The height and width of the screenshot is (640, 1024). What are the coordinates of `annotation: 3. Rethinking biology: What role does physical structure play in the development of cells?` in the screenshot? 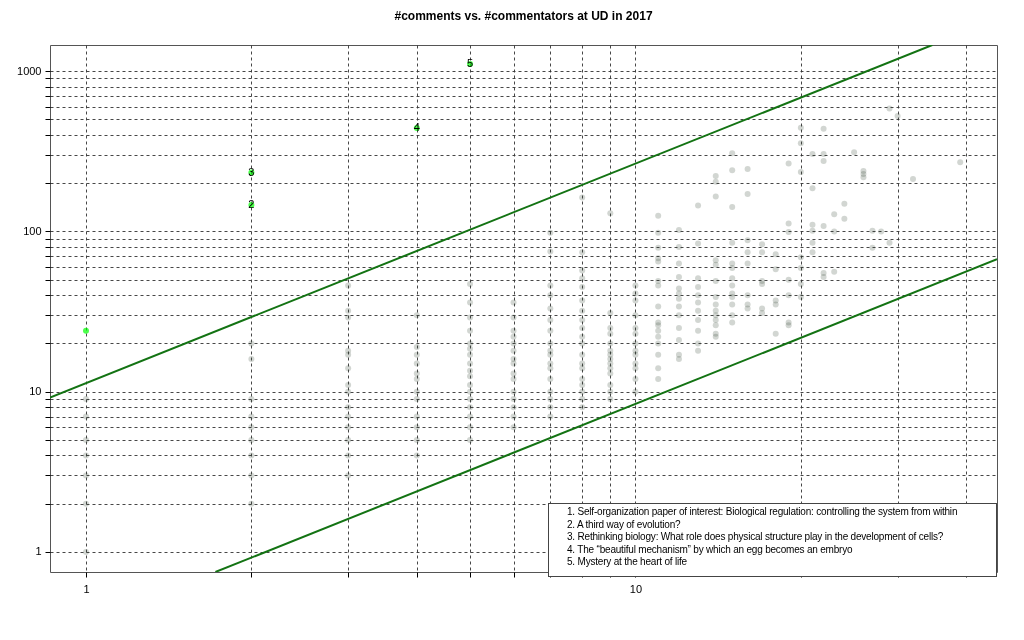 It's located at (756, 537).